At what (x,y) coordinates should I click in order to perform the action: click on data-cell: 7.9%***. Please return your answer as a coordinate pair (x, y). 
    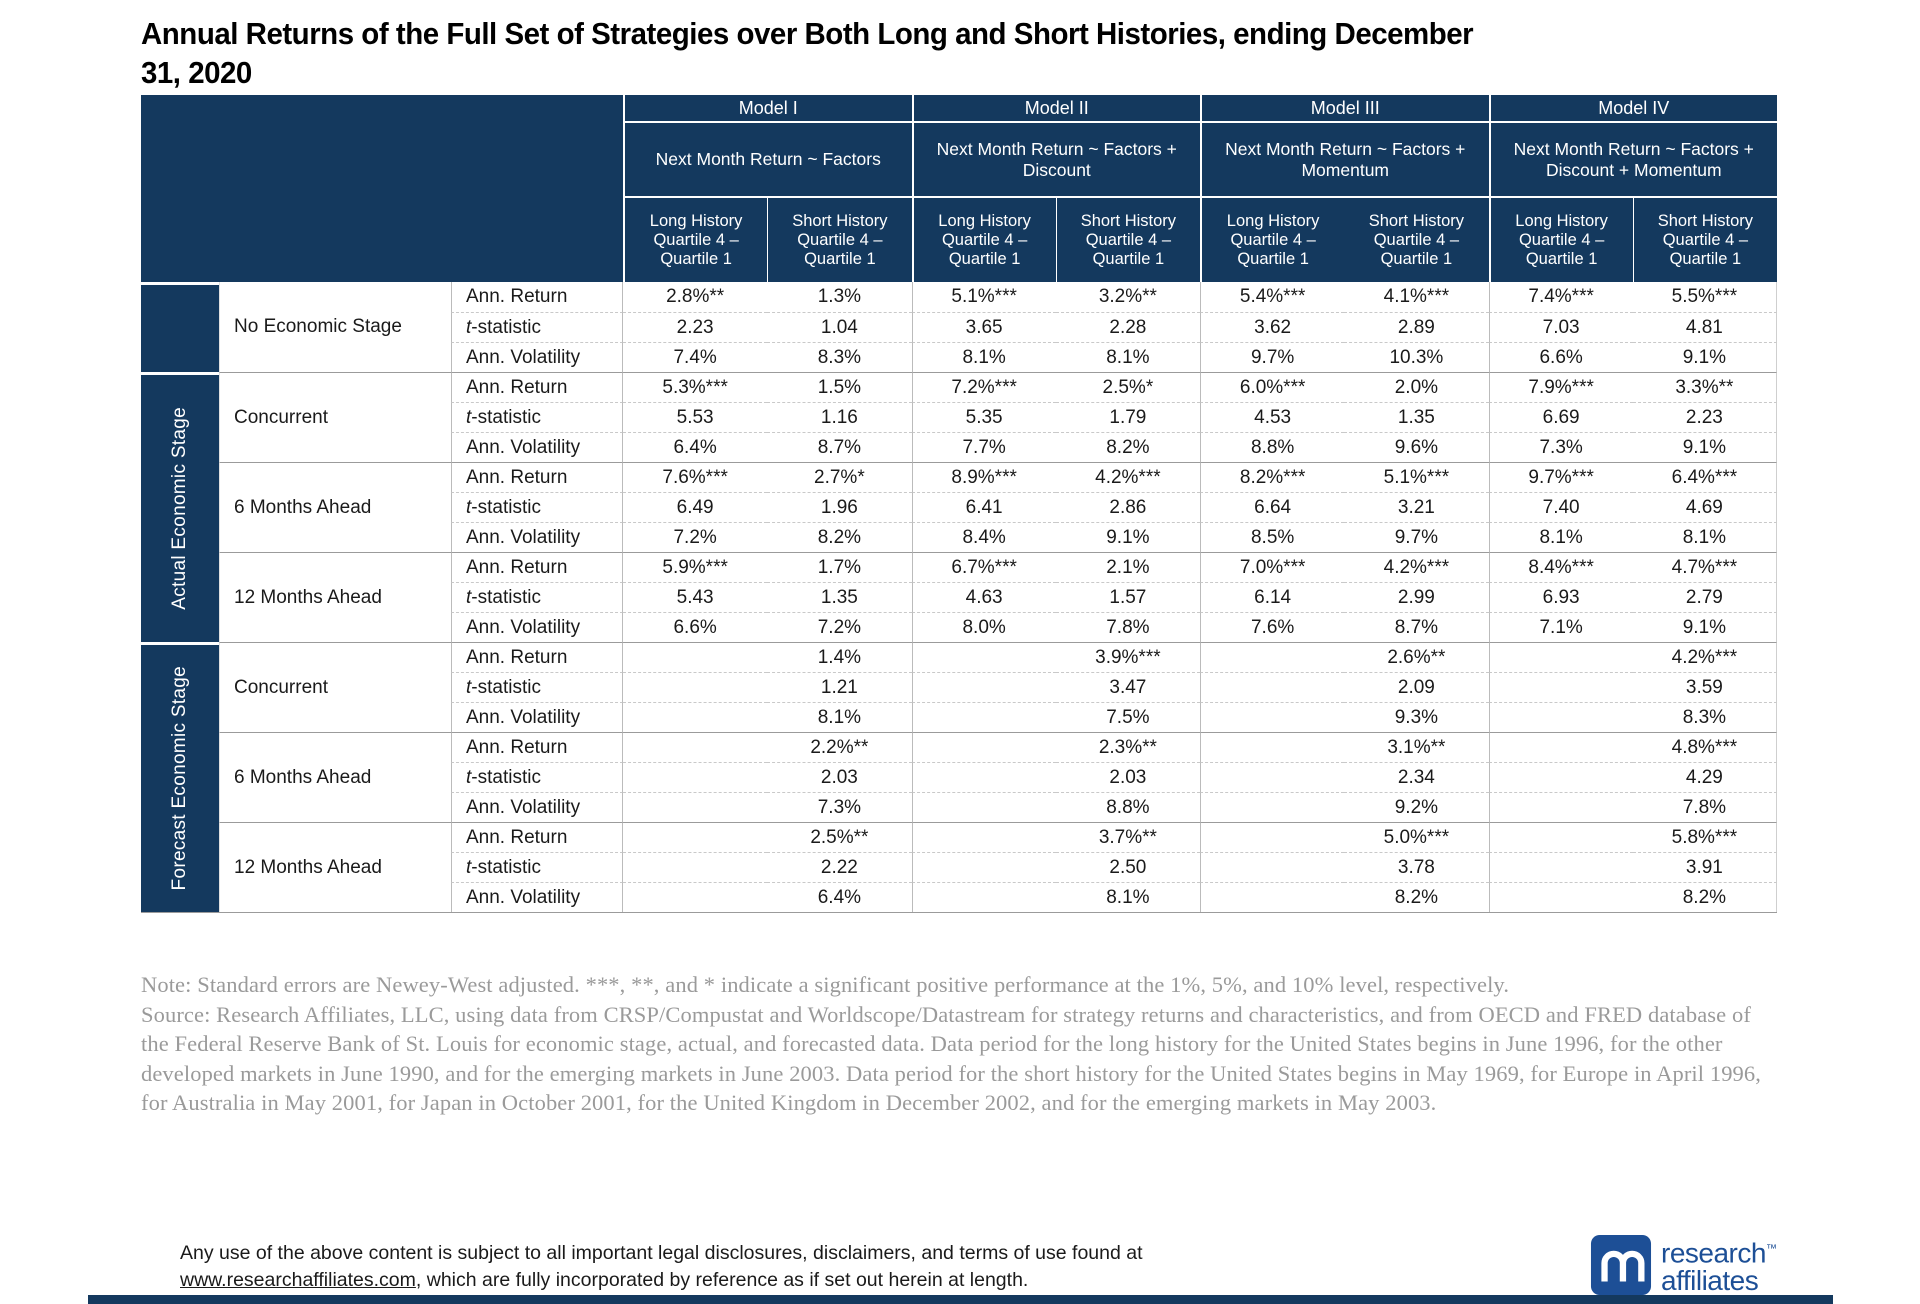
    Looking at the image, I should click on (1560, 387).